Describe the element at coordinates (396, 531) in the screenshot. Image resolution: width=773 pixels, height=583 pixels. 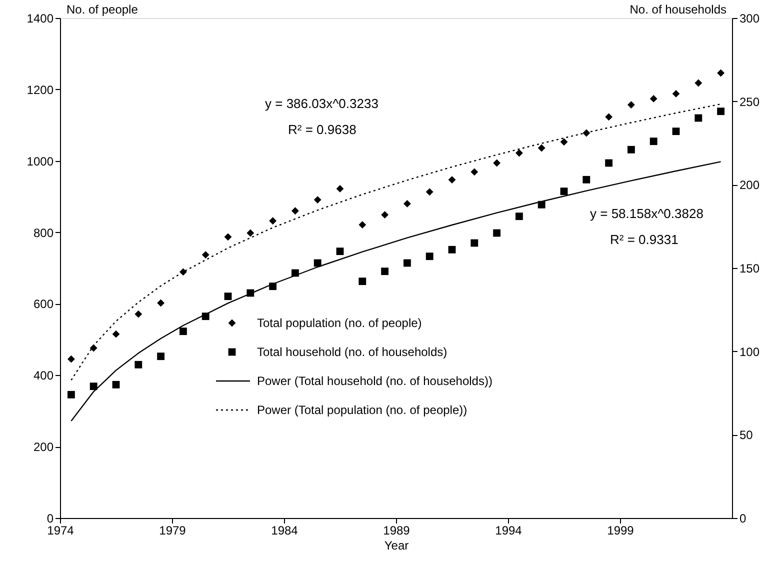
I see `x-tick-label: 1989` at that location.